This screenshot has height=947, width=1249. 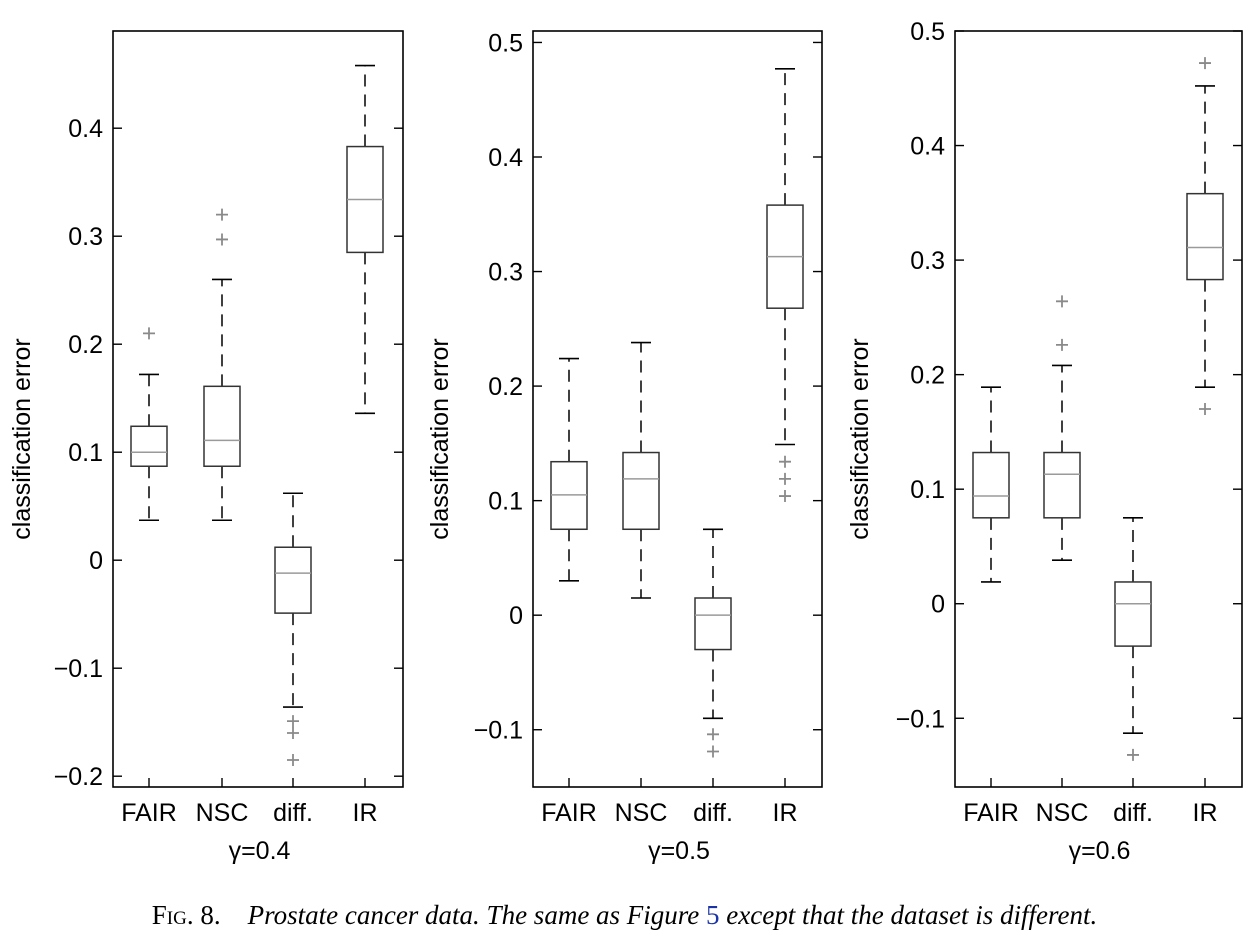 What do you see at coordinates (260, 851) in the screenshot?
I see `x-axis-label: γ=0.4` at bounding box center [260, 851].